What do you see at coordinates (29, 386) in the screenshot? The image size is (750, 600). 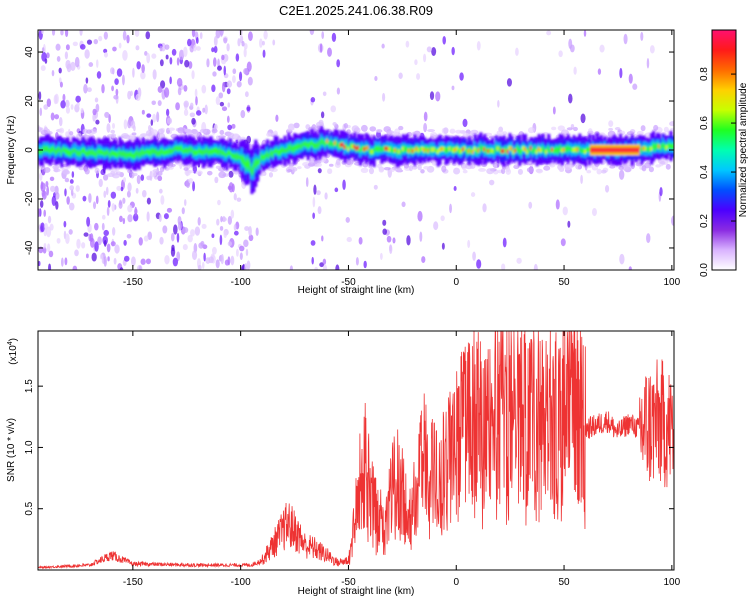 I see `snr-y-tick-label: 1.5` at bounding box center [29, 386].